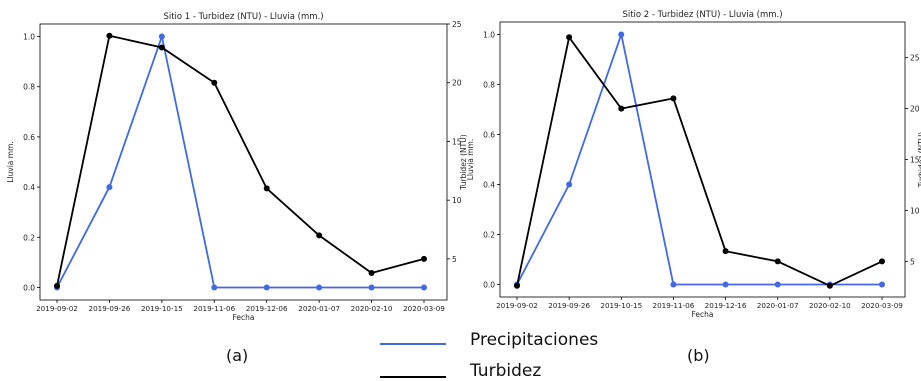  I want to click on chart2-x-tick-label: 2019-11-06, so click(674, 305).